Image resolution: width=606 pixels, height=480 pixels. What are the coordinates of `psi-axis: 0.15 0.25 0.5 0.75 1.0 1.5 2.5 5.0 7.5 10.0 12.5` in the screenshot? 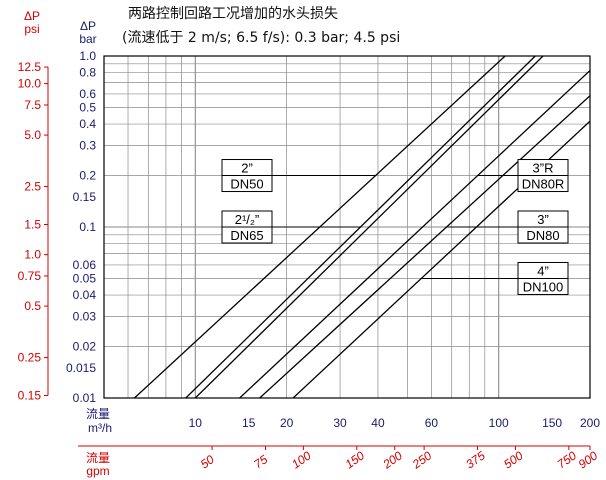 It's located at (33, 231).